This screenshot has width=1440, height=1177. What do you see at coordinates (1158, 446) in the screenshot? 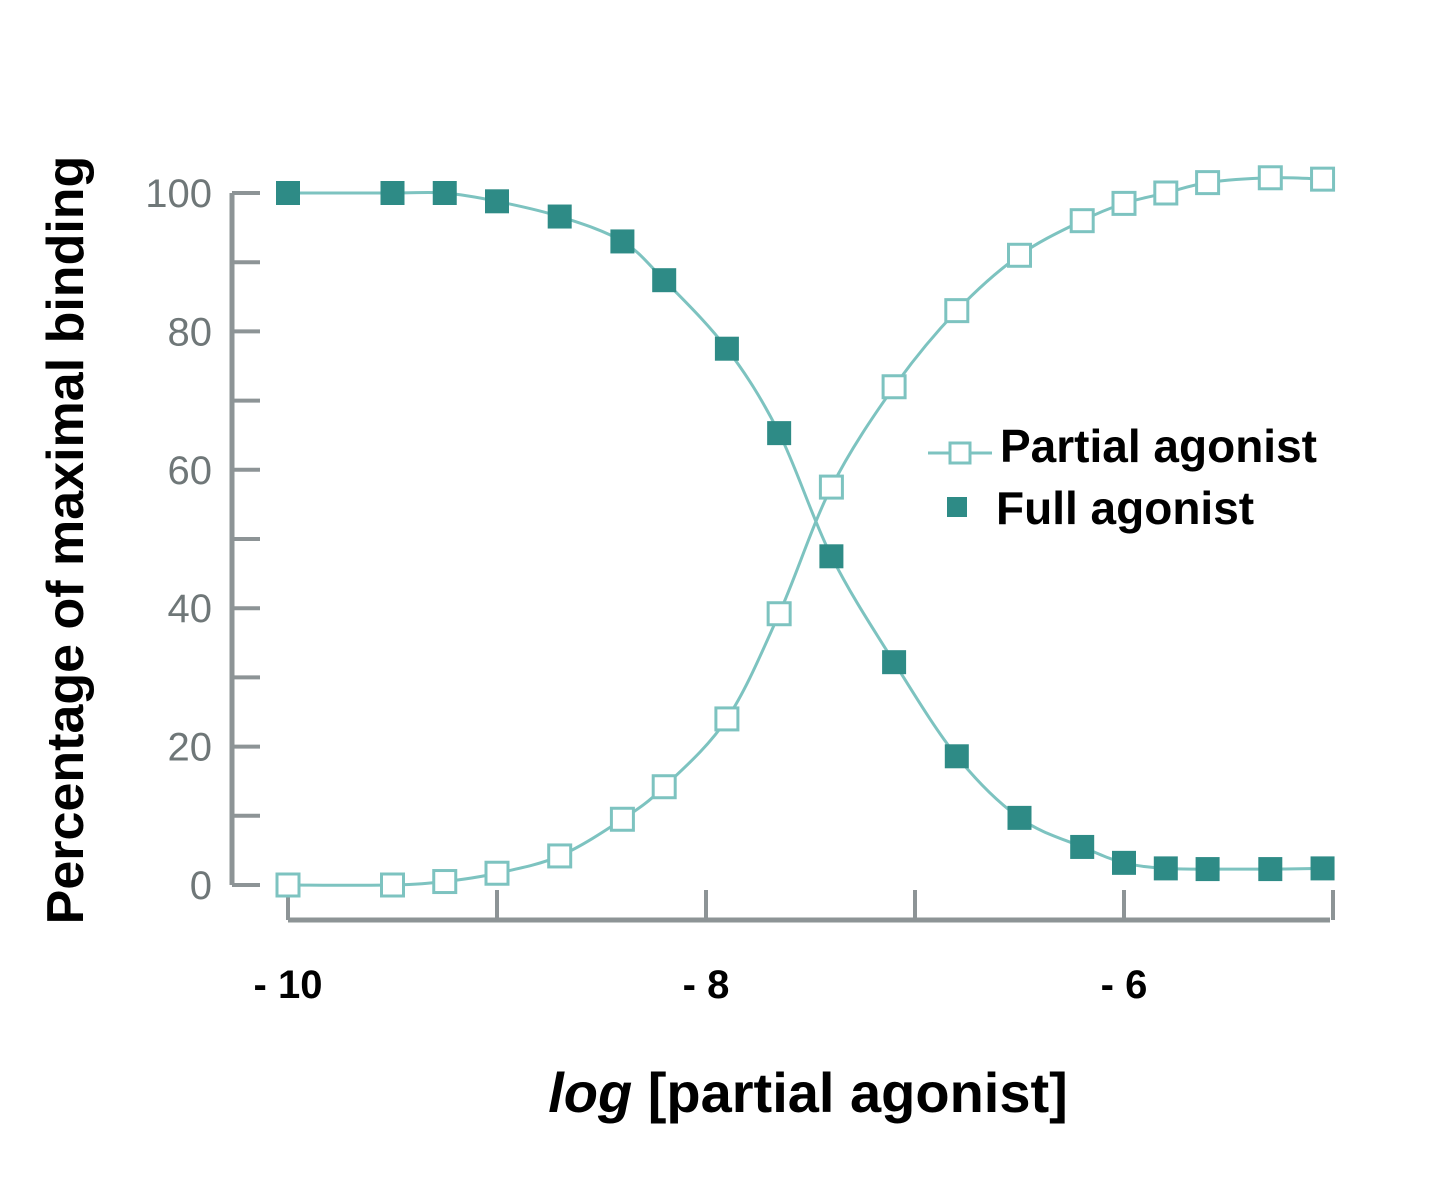
I see `legend-partial-label: Partial agonist` at bounding box center [1158, 446].